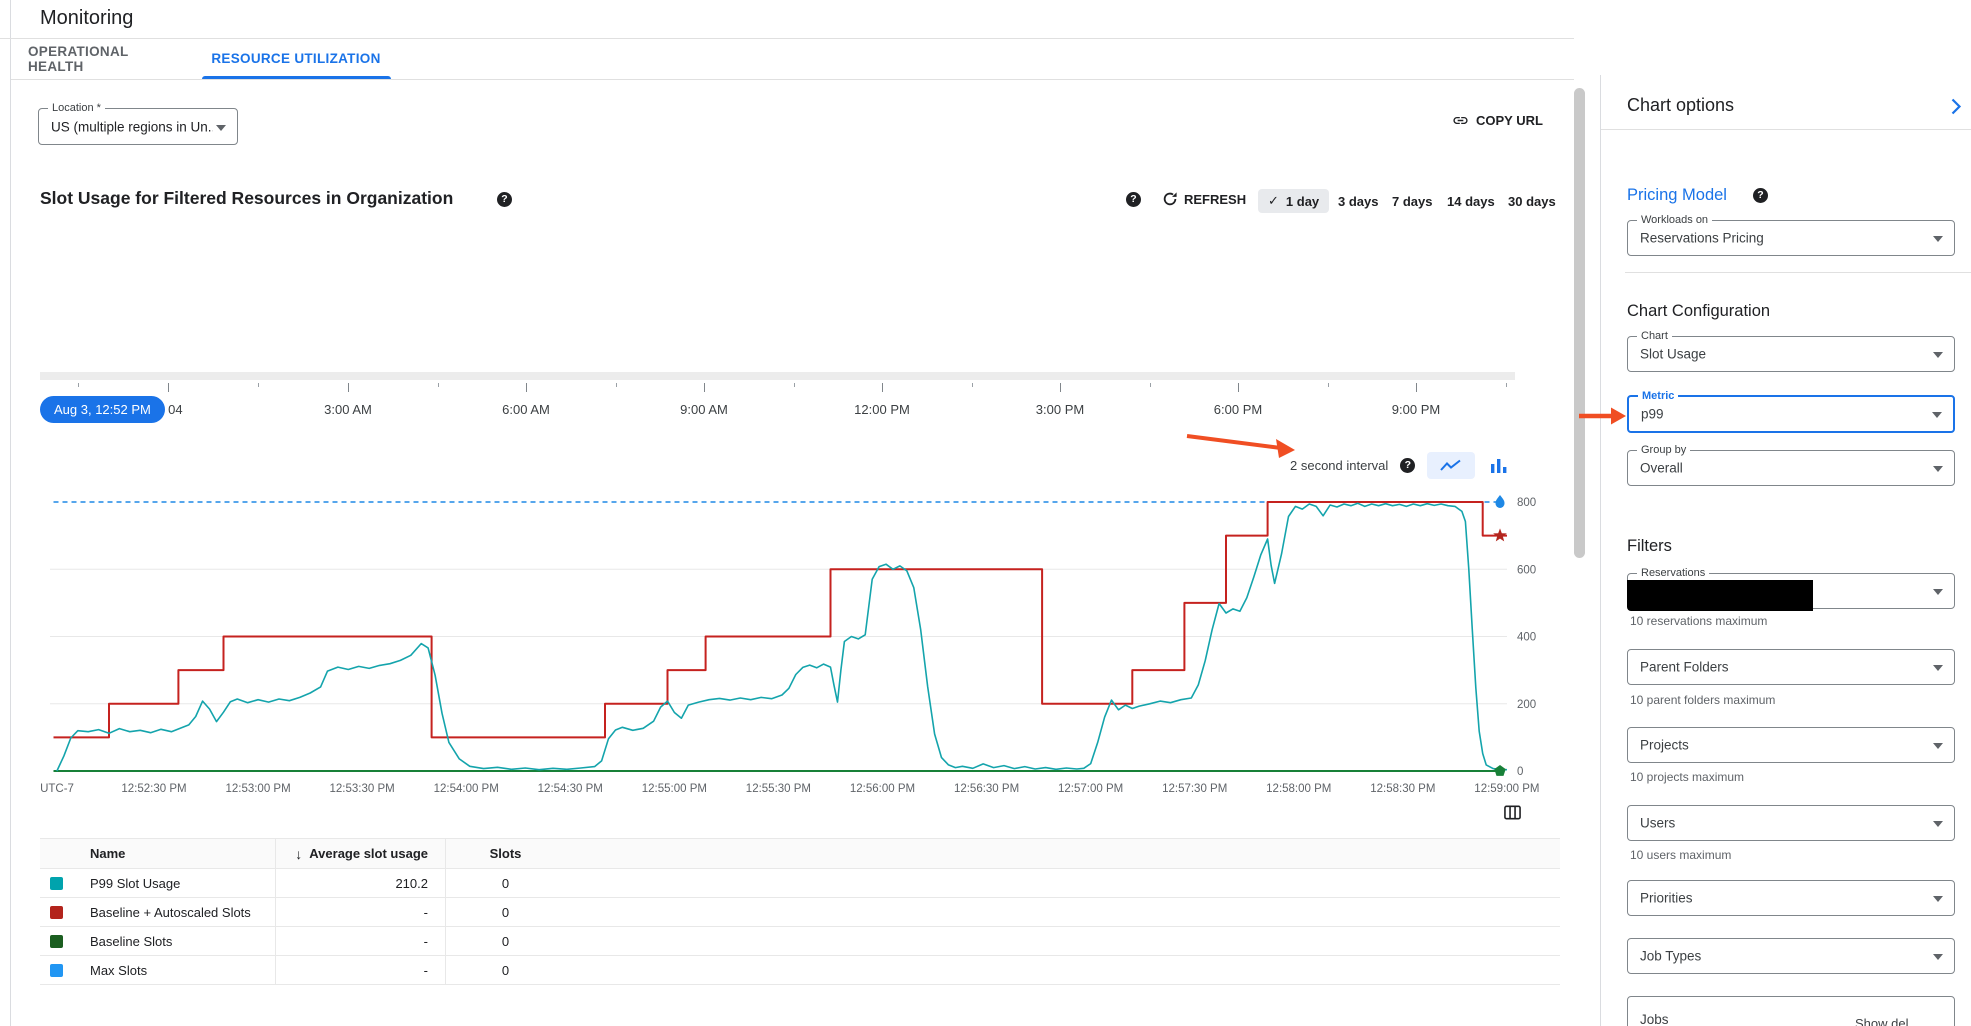 This screenshot has width=1971, height=1026. What do you see at coordinates (1412, 201) in the screenshot?
I see `range-7-days: 7 days` at bounding box center [1412, 201].